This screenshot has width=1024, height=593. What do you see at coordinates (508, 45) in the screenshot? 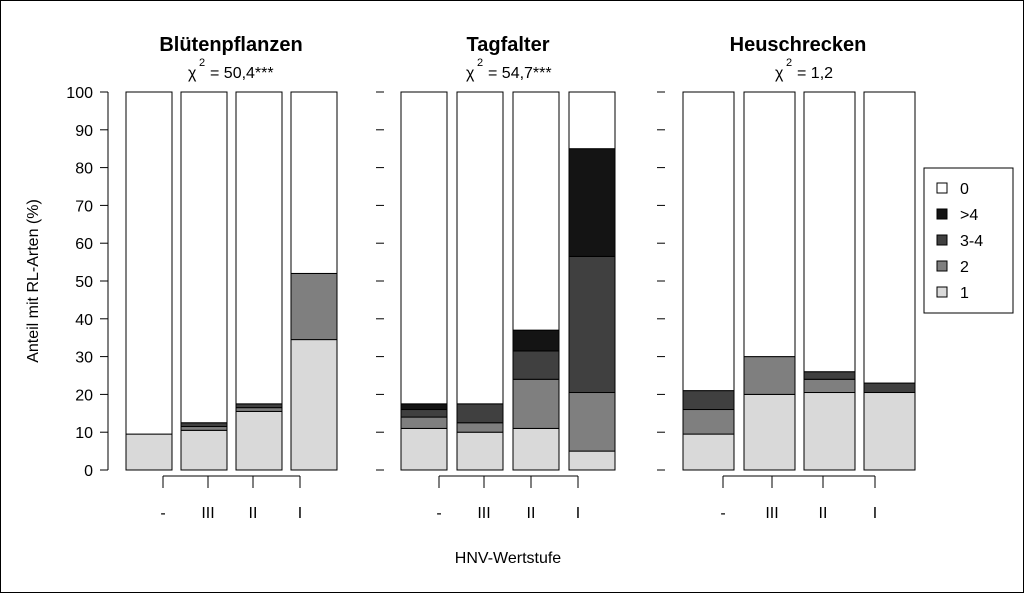
I see `panel-title: Tagfalter` at bounding box center [508, 45].